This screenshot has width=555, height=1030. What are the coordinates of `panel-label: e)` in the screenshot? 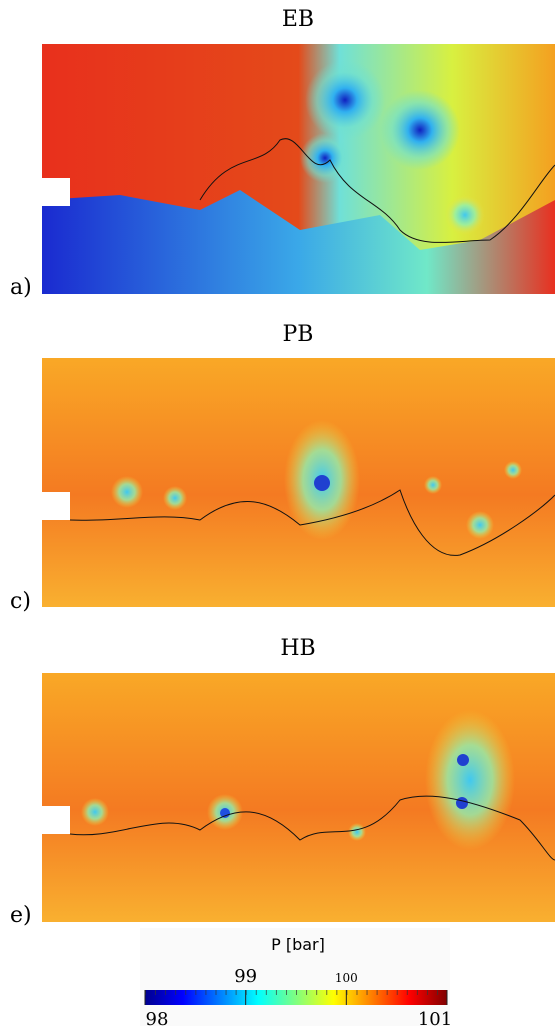 It's located at (21, 915).